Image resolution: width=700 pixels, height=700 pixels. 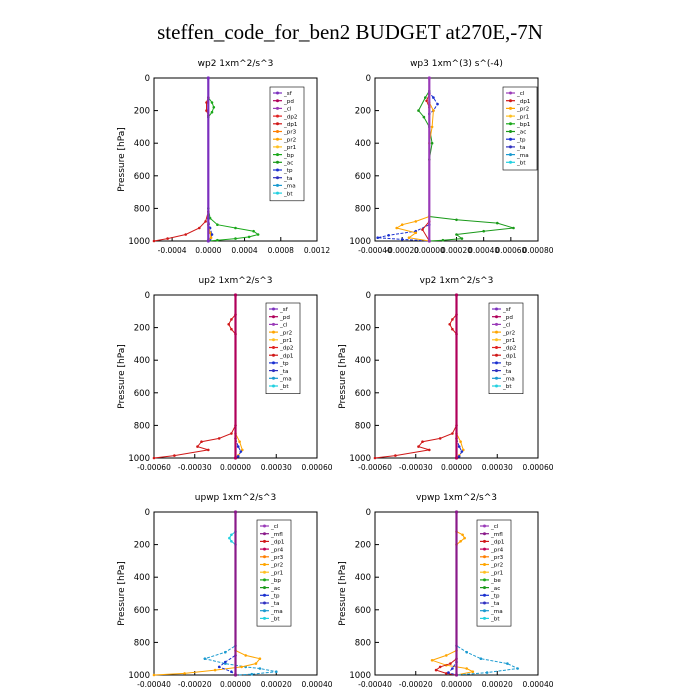 What do you see at coordinates (457, 281) in the screenshot?
I see `panel-title: vp2 1xm^2/s^3` at bounding box center [457, 281].